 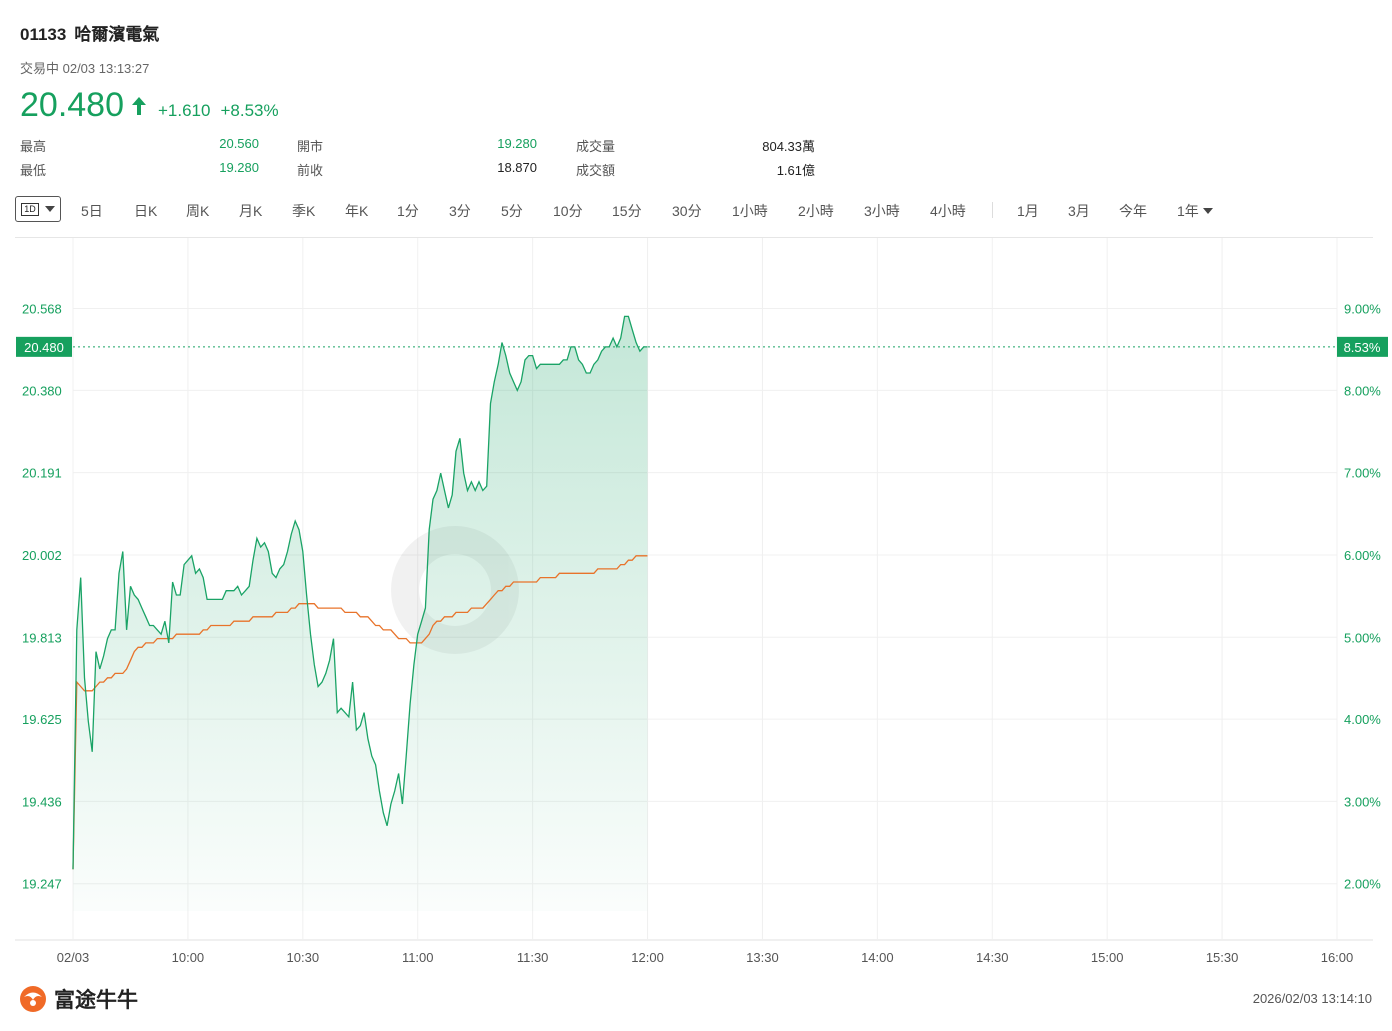 I want to click on tab-ytd: 今年, so click(x=1133, y=211).